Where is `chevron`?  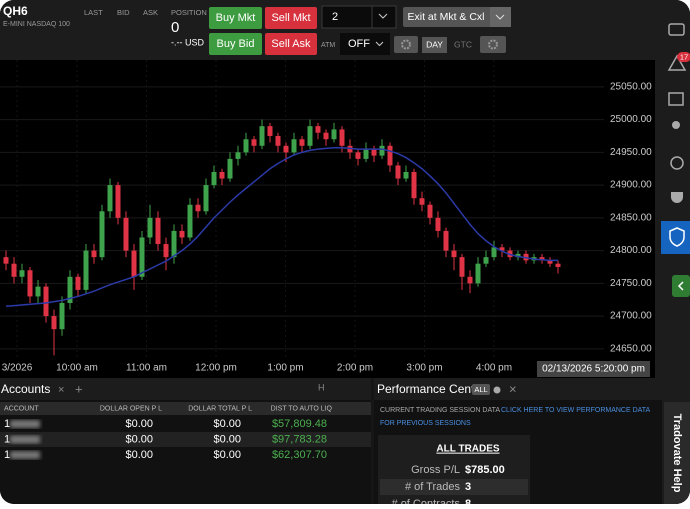
chevron is located at coordinates (680, 286).